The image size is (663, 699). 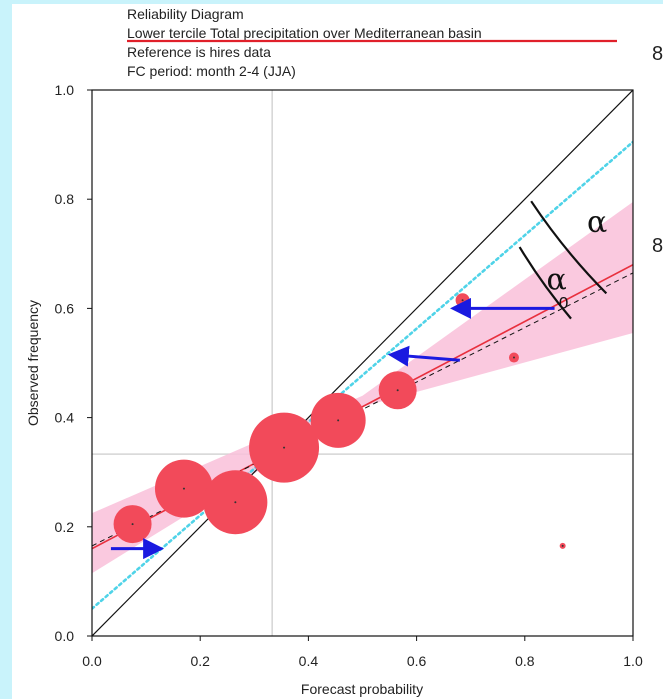 I want to click on title-line-4: FC period: month 2-4 (JJA), so click(x=211, y=71).